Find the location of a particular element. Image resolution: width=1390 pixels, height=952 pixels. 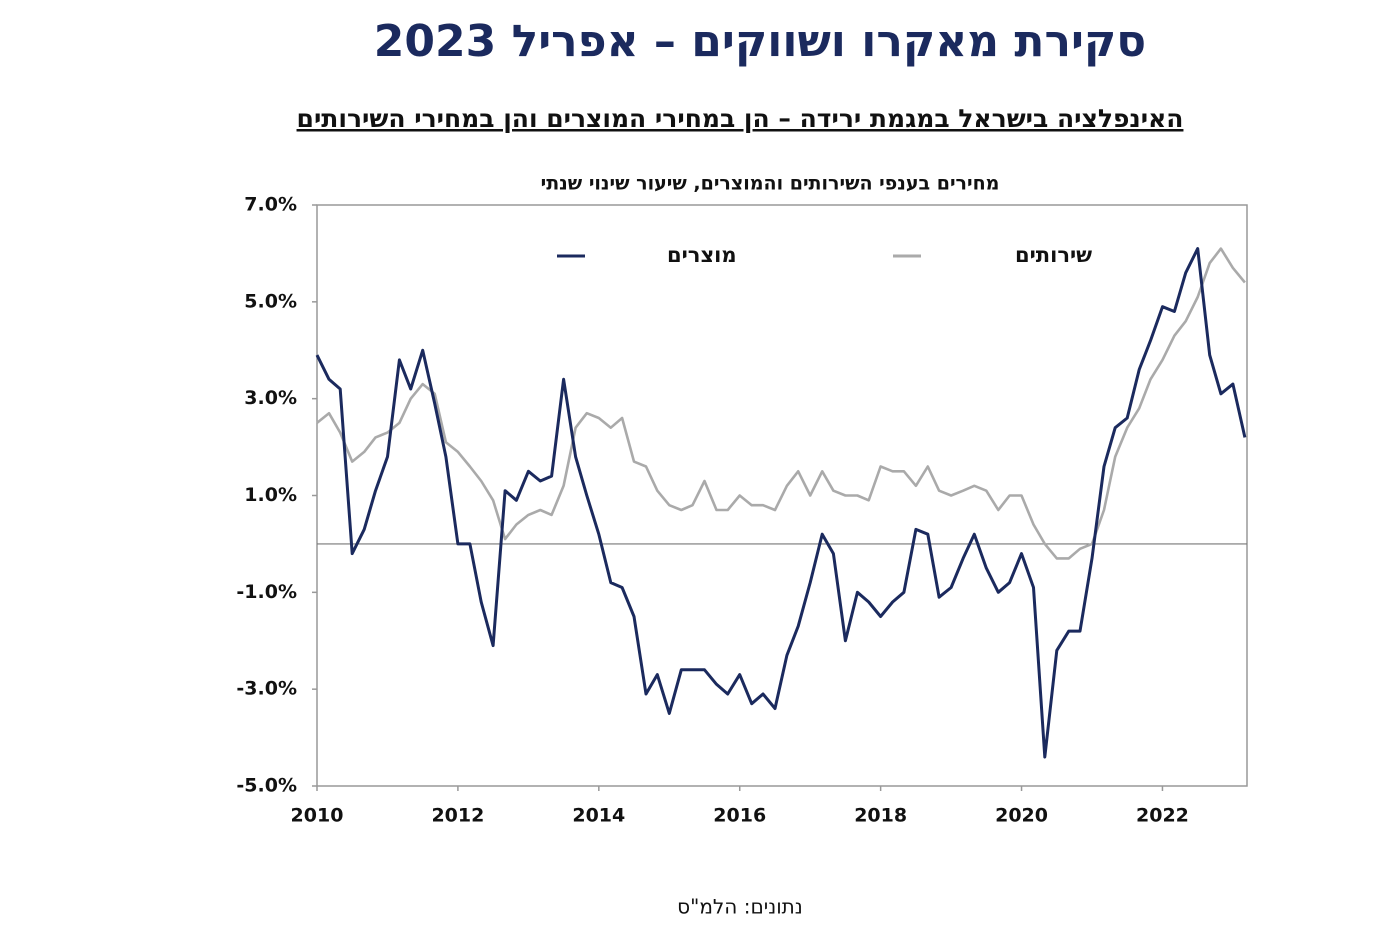

x-tick-label: 2014 is located at coordinates (598, 816).